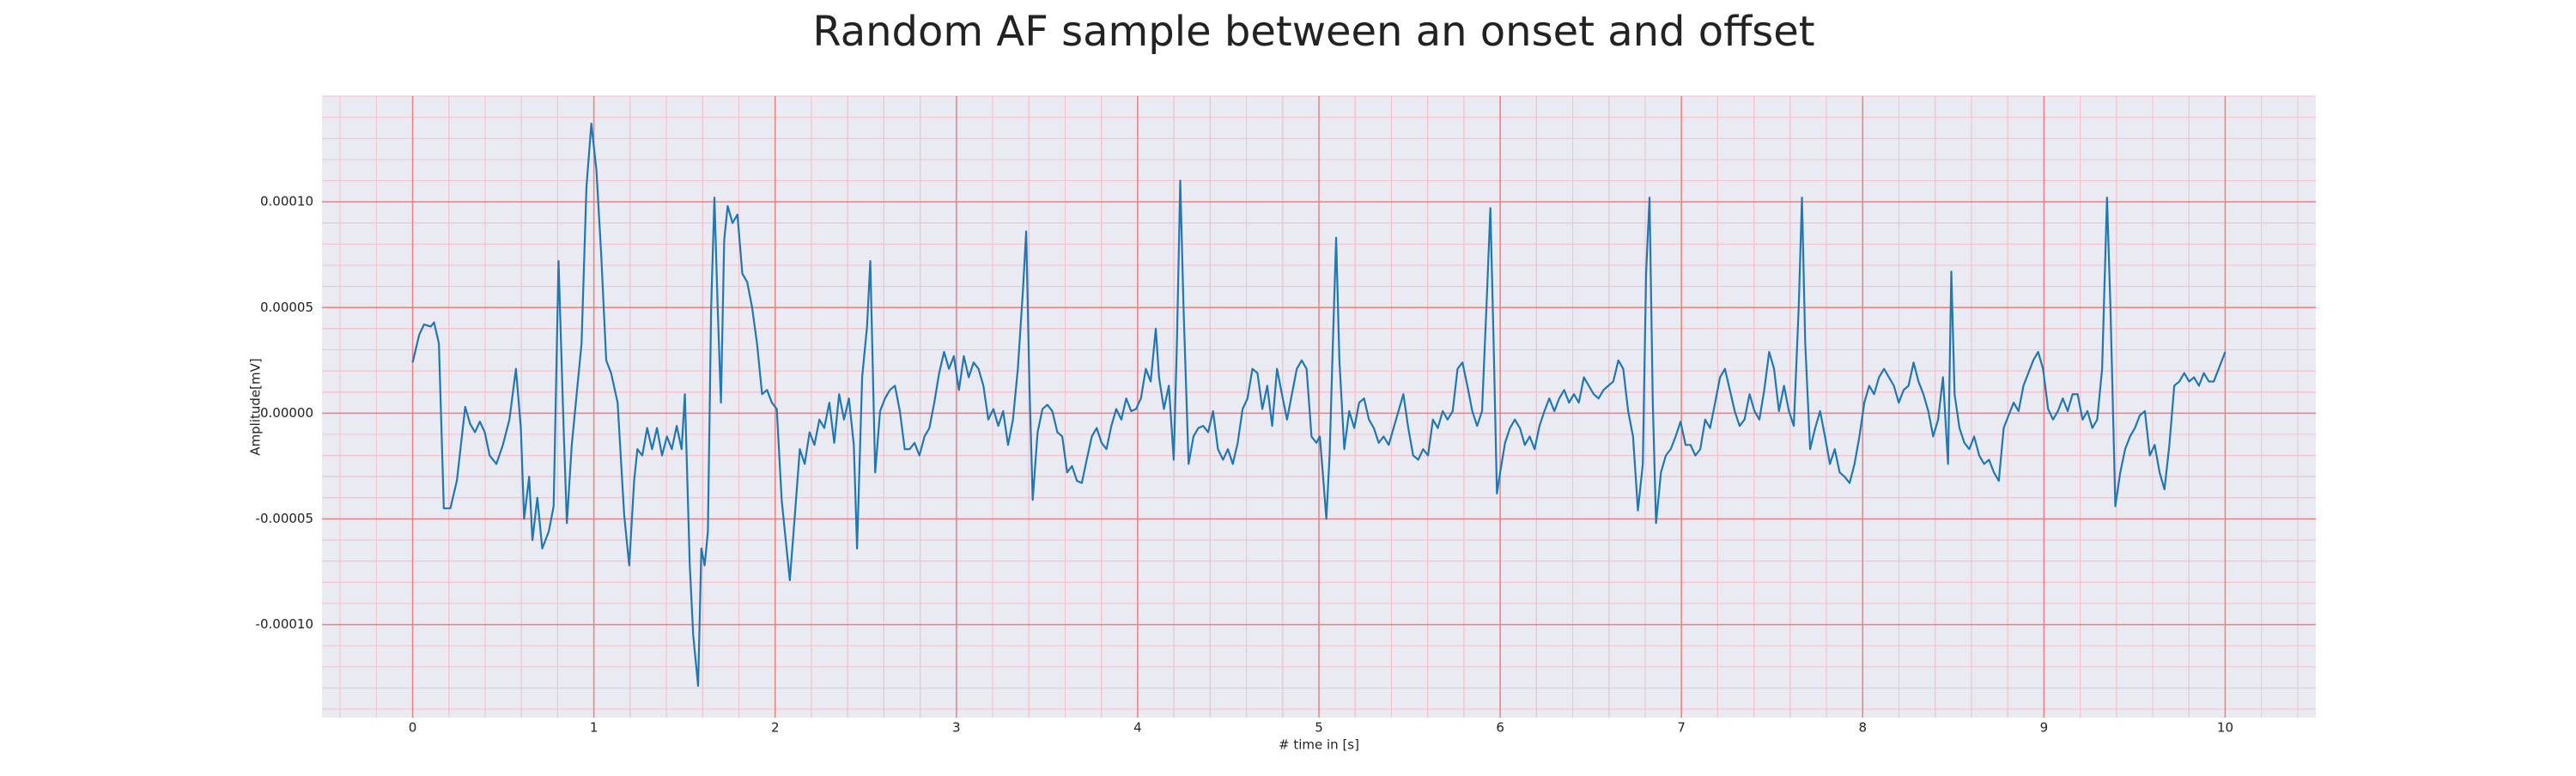  Describe the element at coordinates (286, 202) in the screenshot. I see `y-tick-label: 0.00010` at that location.